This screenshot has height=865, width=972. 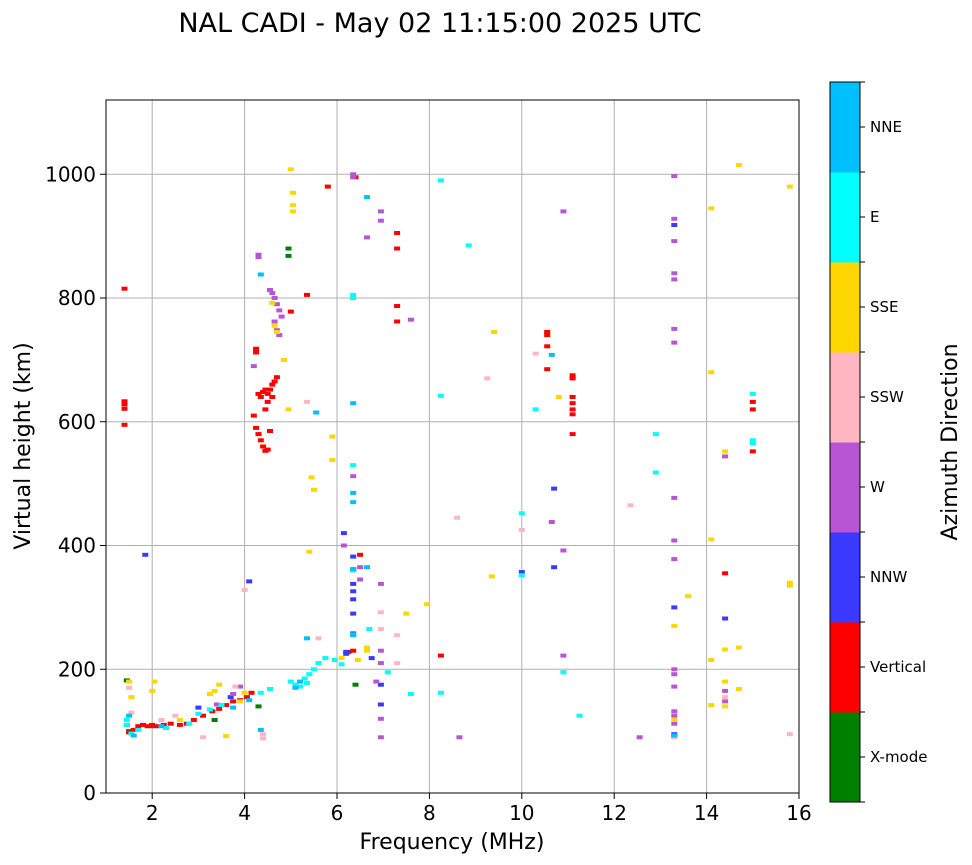 What do you see at coordinates (77, 422) in the screenshot?
I see `y-tick-label: 600` at bounding box center [77, 422].